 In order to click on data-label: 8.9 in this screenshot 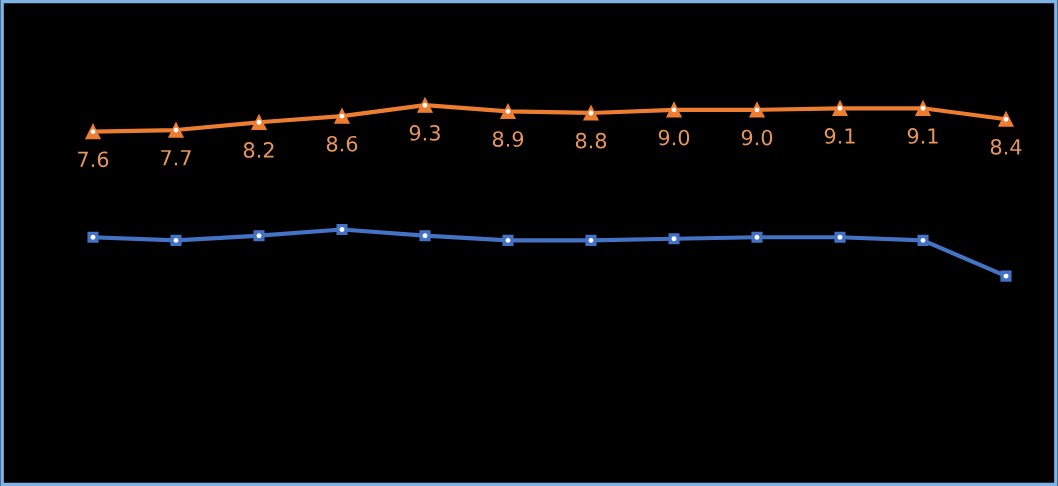, I will do `click(508, 139)`.